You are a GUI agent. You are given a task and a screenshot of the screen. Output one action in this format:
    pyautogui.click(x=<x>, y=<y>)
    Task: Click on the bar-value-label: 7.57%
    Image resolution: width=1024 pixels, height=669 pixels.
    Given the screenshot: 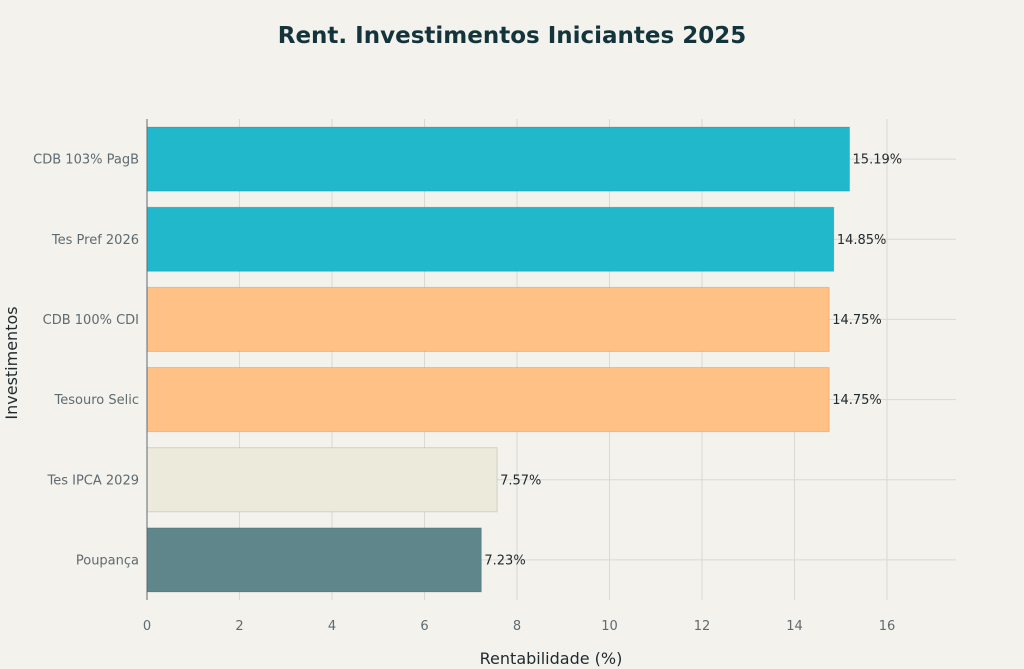 What is the action you would take?
    pyautogui.click(x=520, y=480)
    